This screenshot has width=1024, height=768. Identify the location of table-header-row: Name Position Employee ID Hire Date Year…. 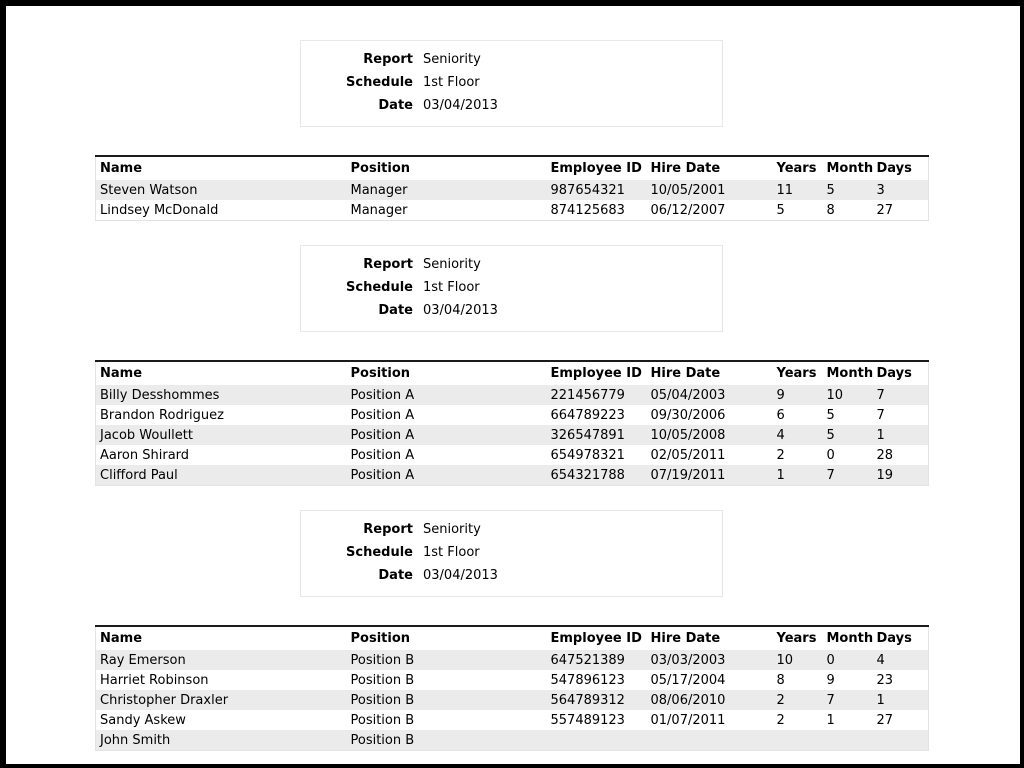
(512, 168).